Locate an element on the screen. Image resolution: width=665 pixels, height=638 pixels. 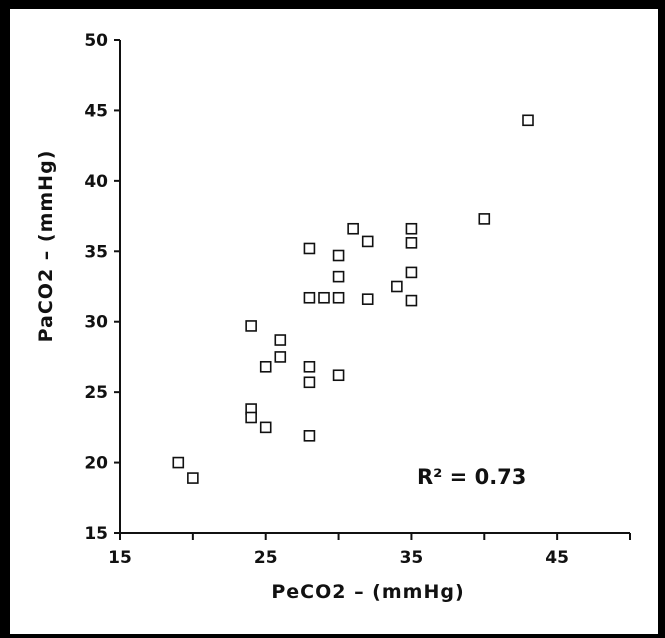
y-tick-label: 35 is located at coordinates (96, 252).